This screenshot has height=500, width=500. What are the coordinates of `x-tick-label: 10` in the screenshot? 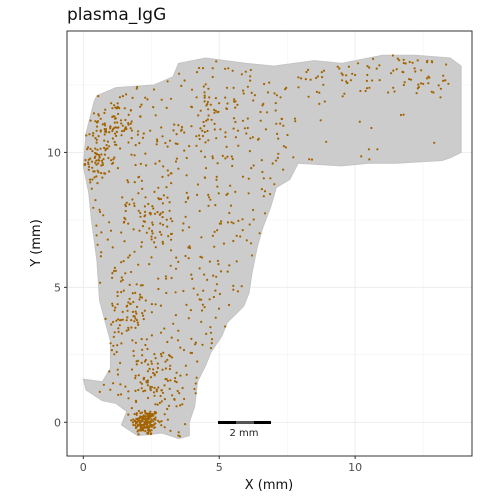 It's located at (355, 467).